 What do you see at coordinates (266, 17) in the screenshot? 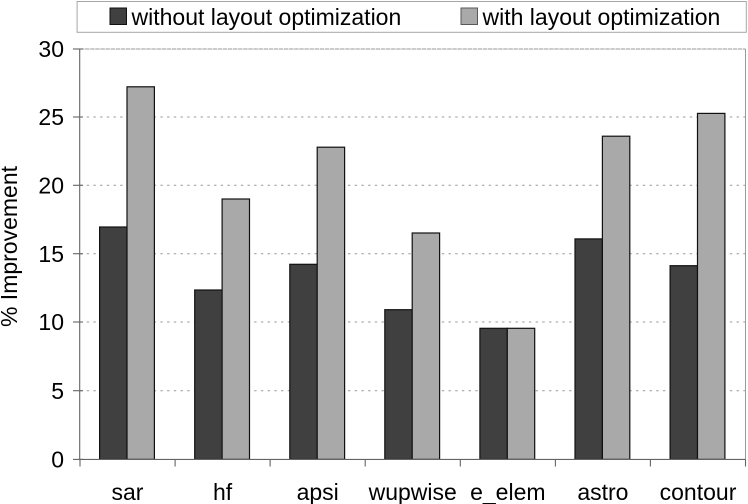
I see `svg-text: without layout optimization` at bounding box center [266, 17].